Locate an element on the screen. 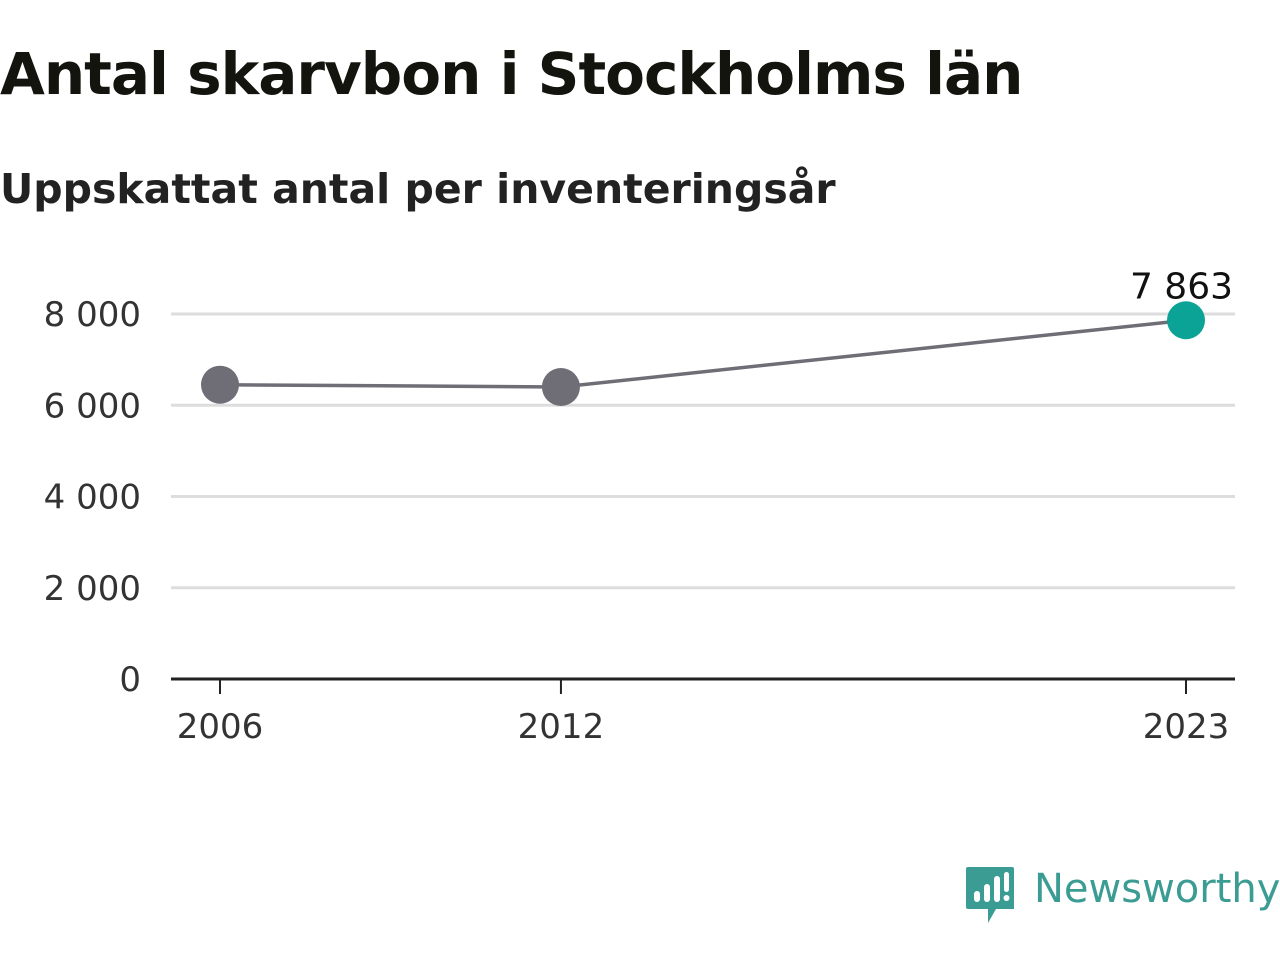  data-labels: 7 863 is located at coordinates (1181, 286).